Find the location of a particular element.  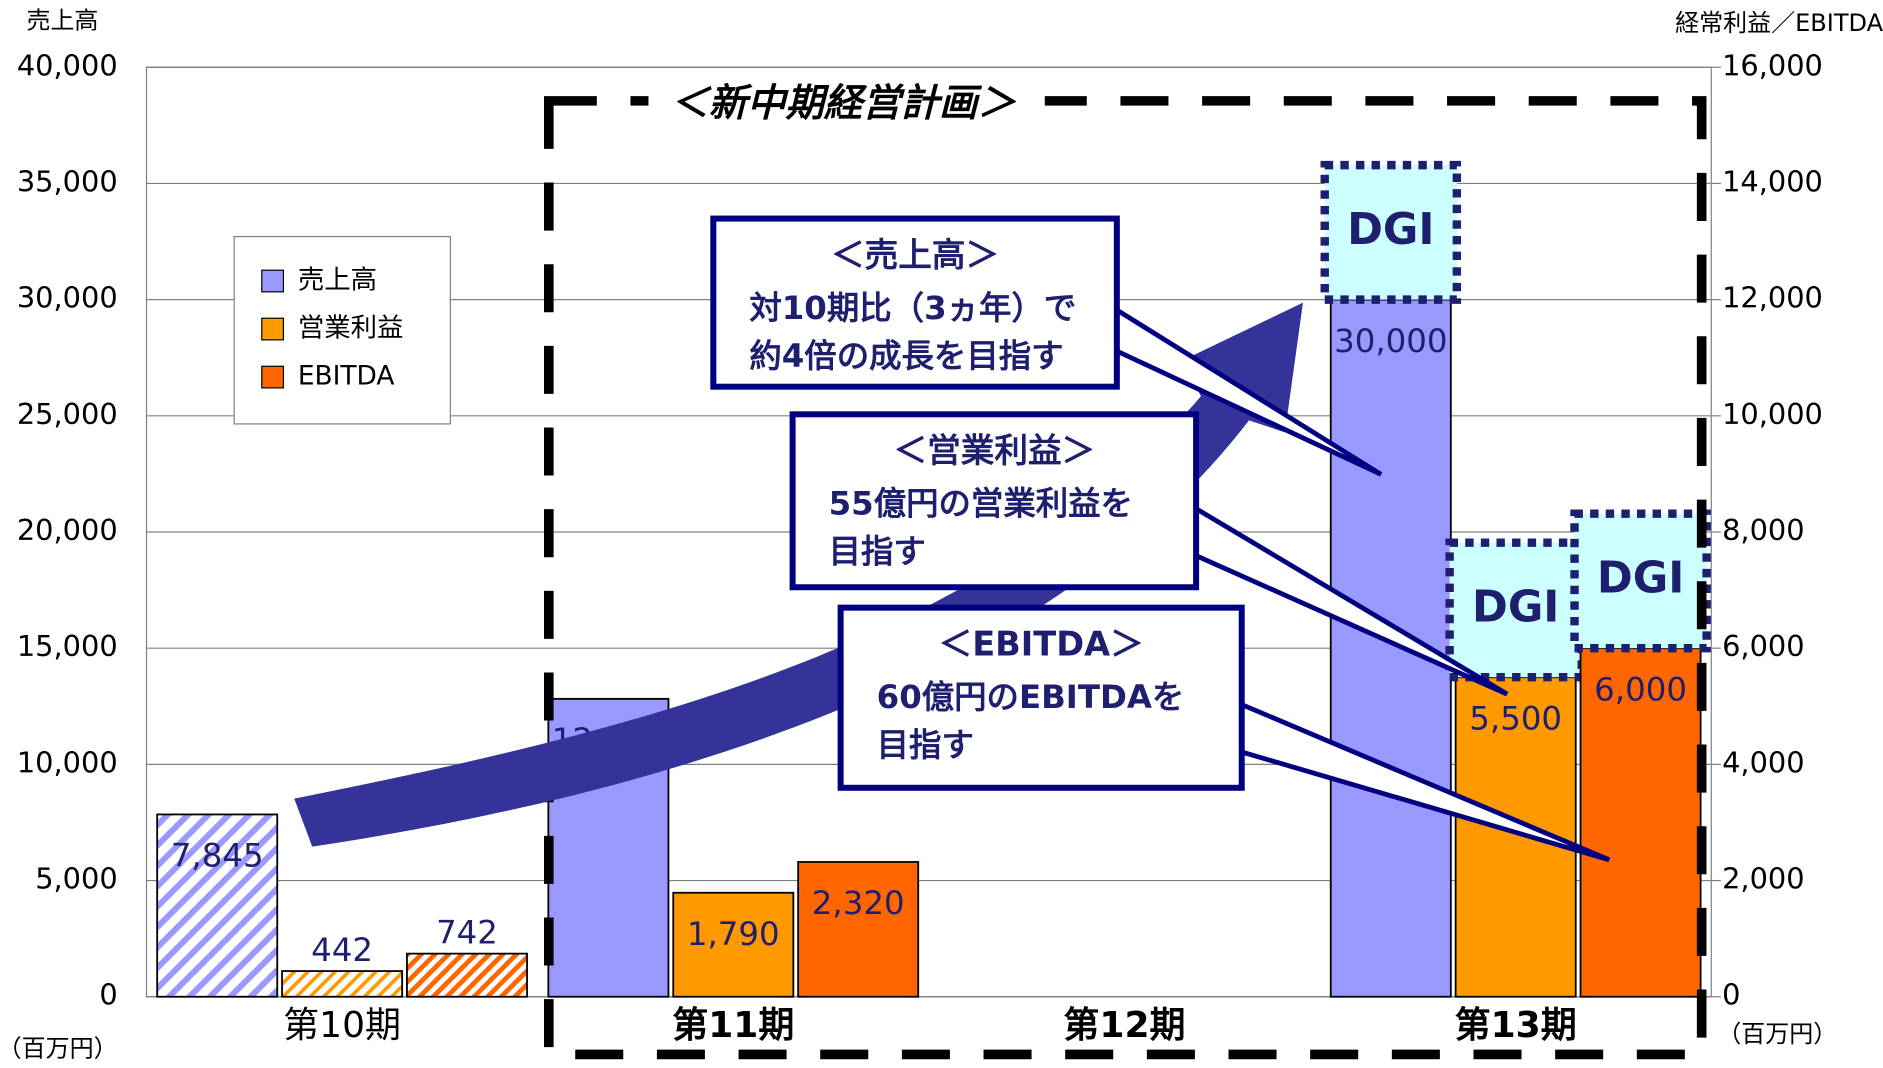

callout-title: ＜売上高＞ is located at coordinates (915, 254).